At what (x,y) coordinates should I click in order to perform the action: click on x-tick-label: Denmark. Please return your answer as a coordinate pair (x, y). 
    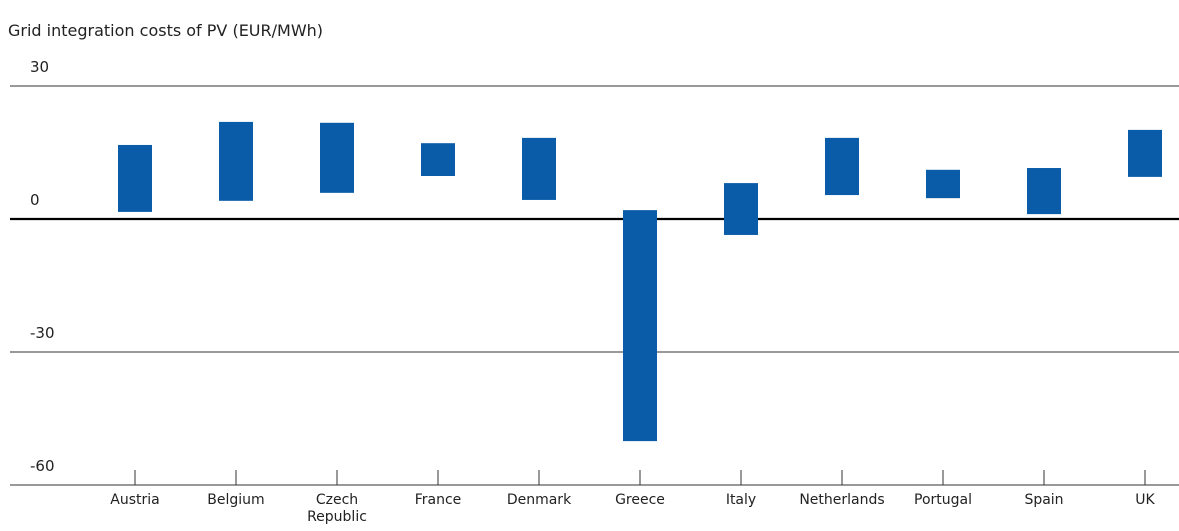
    Looking at the image, I should click on (539, 500).